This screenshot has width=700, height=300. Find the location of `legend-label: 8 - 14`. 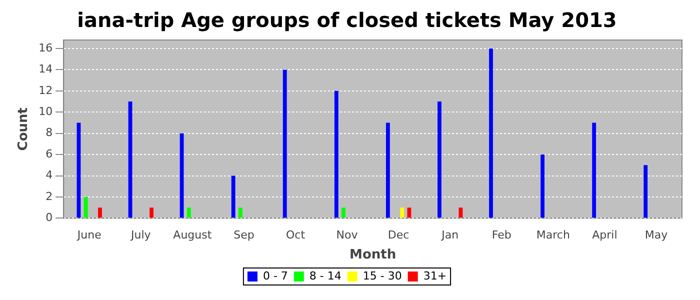

legend-label: 8 - 14 is located at coordinates (325, 275).